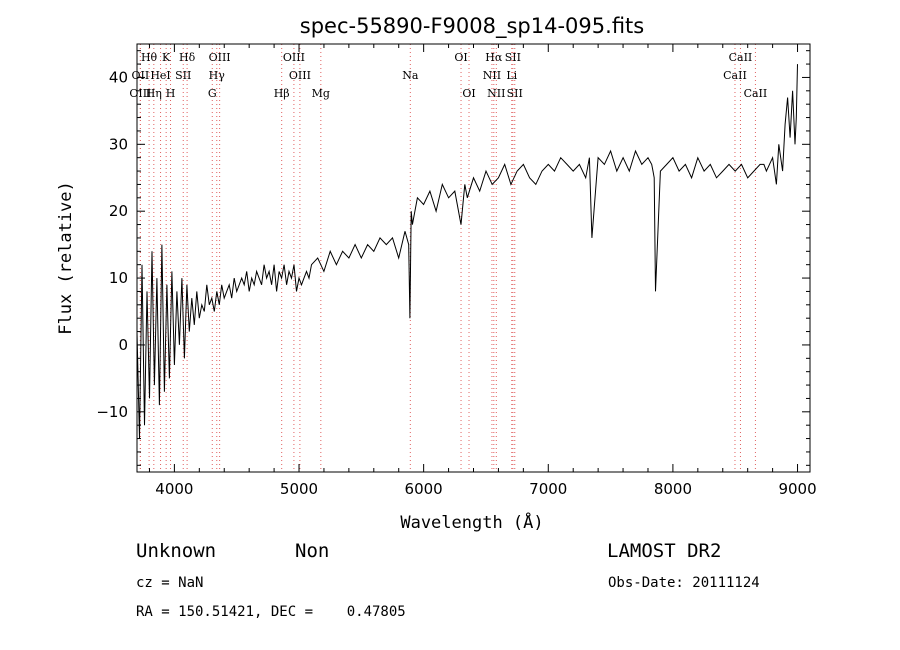 The width and height of the screenshot is (900, 650). I want to click on line-label: HeI, so click(160, 75).